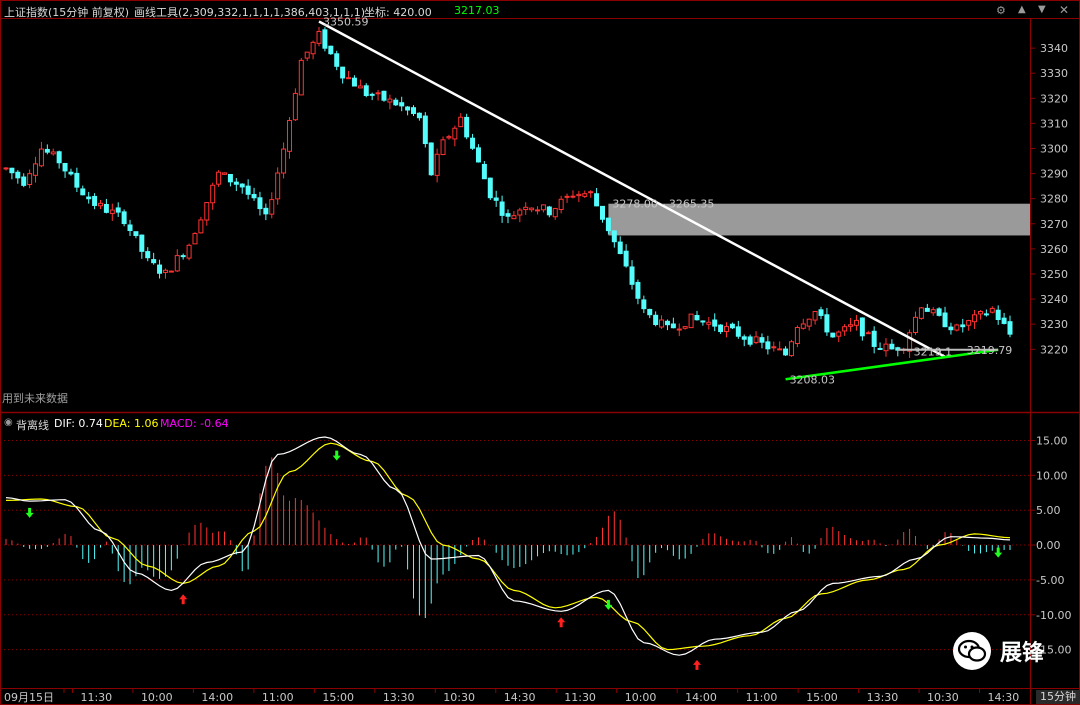 The image size is (1080, 705). I want to click on price-tick-label: 3250, so click(1054, 274).